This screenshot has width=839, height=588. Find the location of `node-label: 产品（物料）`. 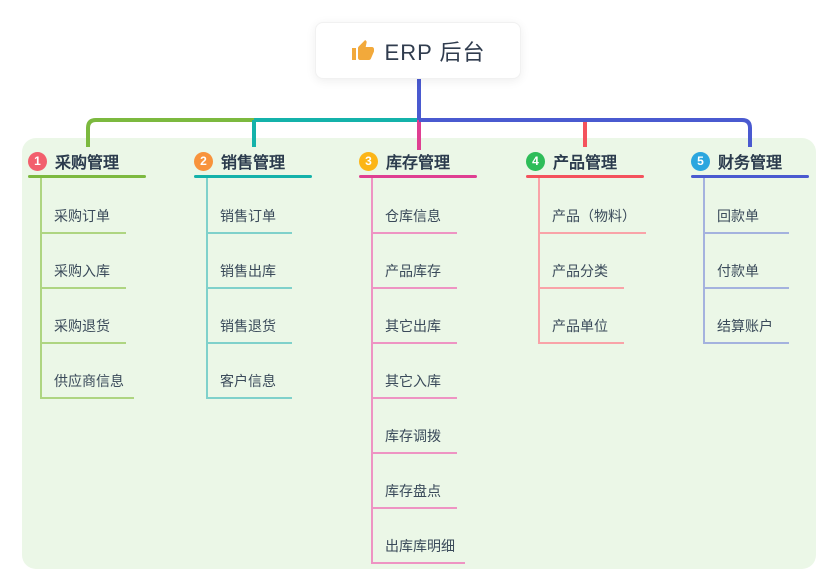

node-label: 产品（物料） is located at coordinates (592, 220).